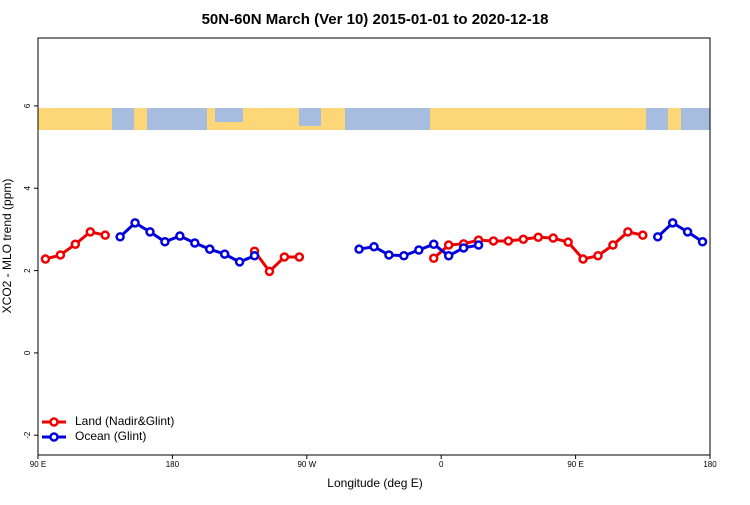 This screenshot has height=505, width=750. What do you see at coordinates (27, 270) in the screenshot?
I see `y-tick-label: 2` at bounding box center [27, 270].